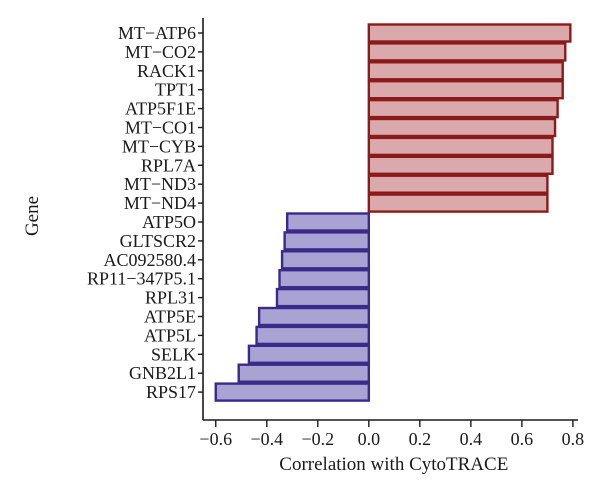 The height and width of the screenshot is (497, 600). Describe the element at coordinates (323, 297) in the screenshot. I see `bar-rpl31` at that location.